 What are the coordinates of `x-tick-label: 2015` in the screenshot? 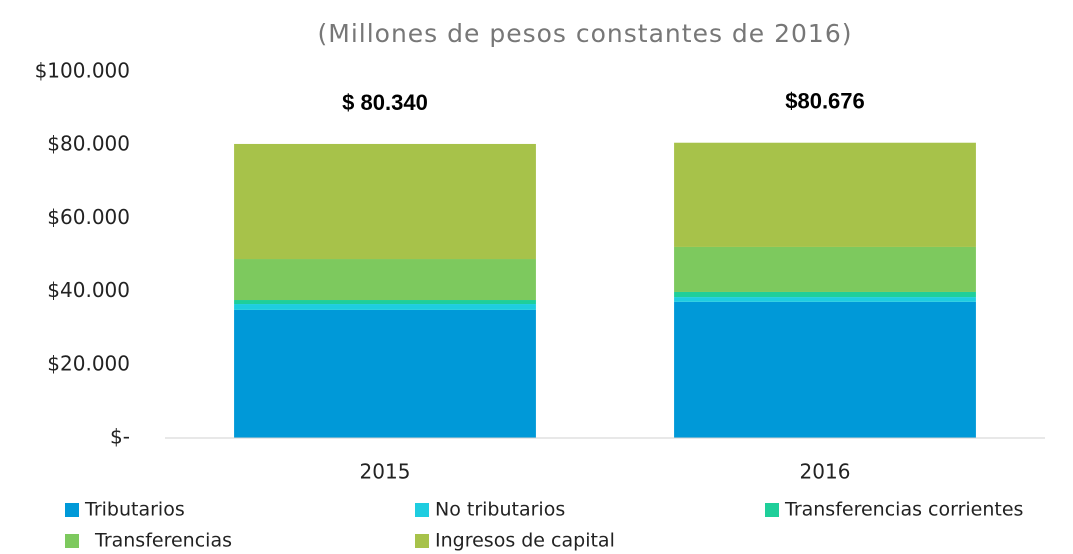 It's located at (385, 472).